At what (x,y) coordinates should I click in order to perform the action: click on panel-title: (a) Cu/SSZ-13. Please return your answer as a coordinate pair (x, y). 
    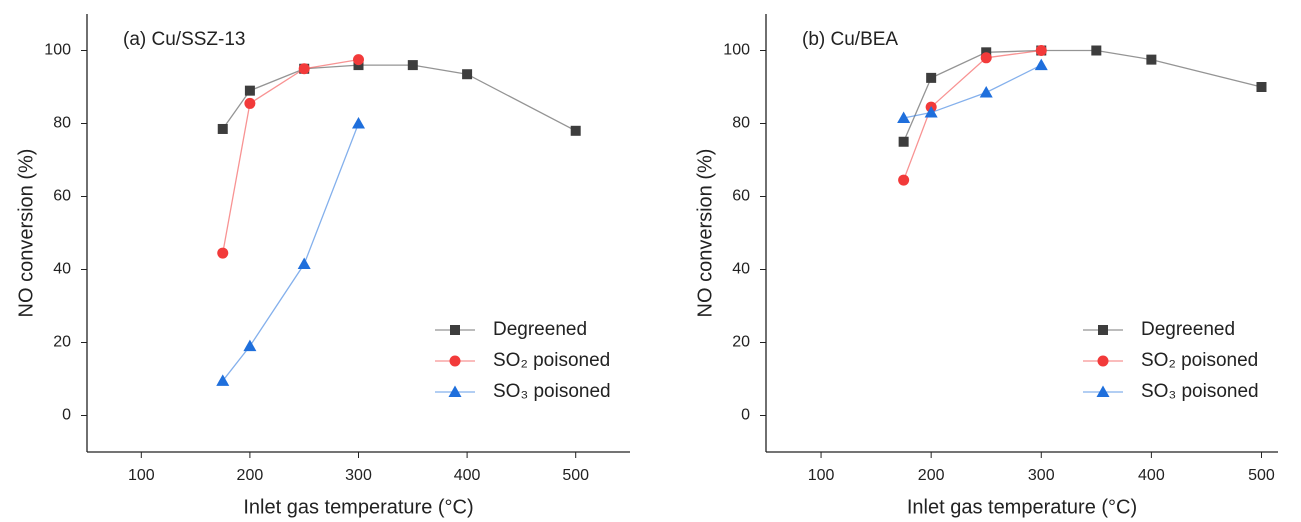
    Looking at the image, I should click on (184, 39).